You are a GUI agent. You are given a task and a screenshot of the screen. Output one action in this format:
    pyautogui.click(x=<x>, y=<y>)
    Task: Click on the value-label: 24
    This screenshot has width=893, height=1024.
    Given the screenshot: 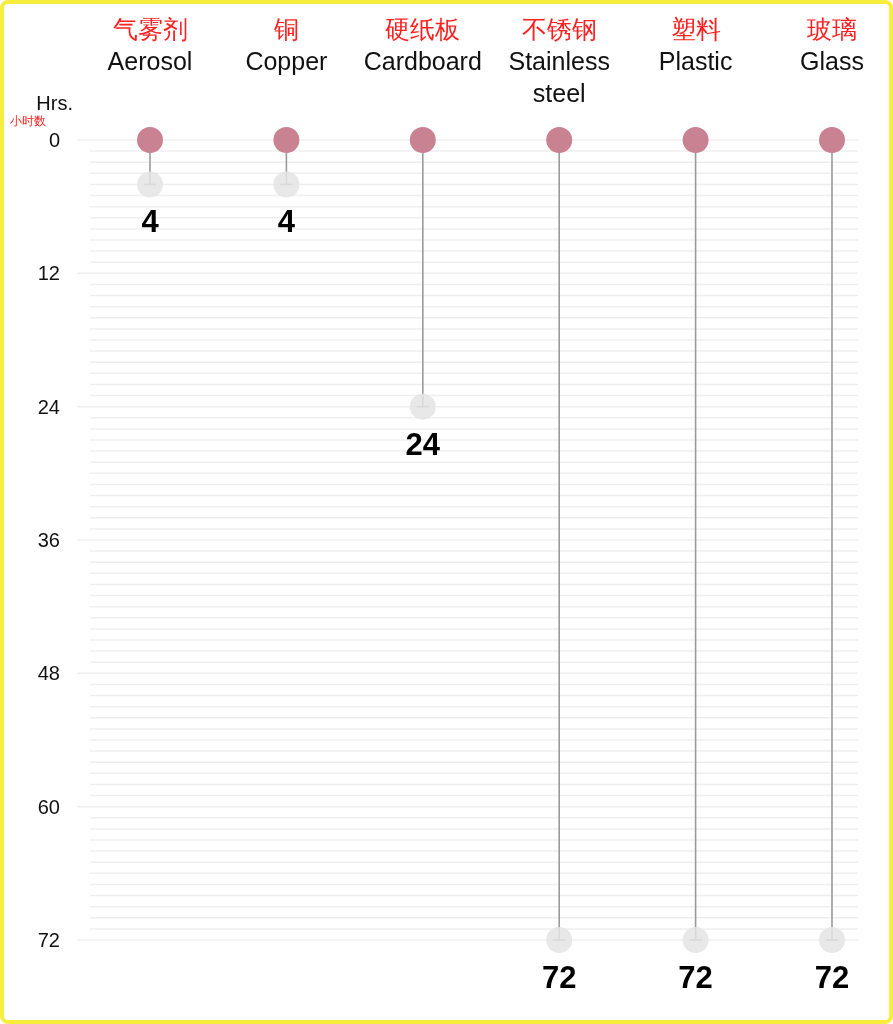 What is the action you would take?
    pyautogui.click(x=423, y=444)
    